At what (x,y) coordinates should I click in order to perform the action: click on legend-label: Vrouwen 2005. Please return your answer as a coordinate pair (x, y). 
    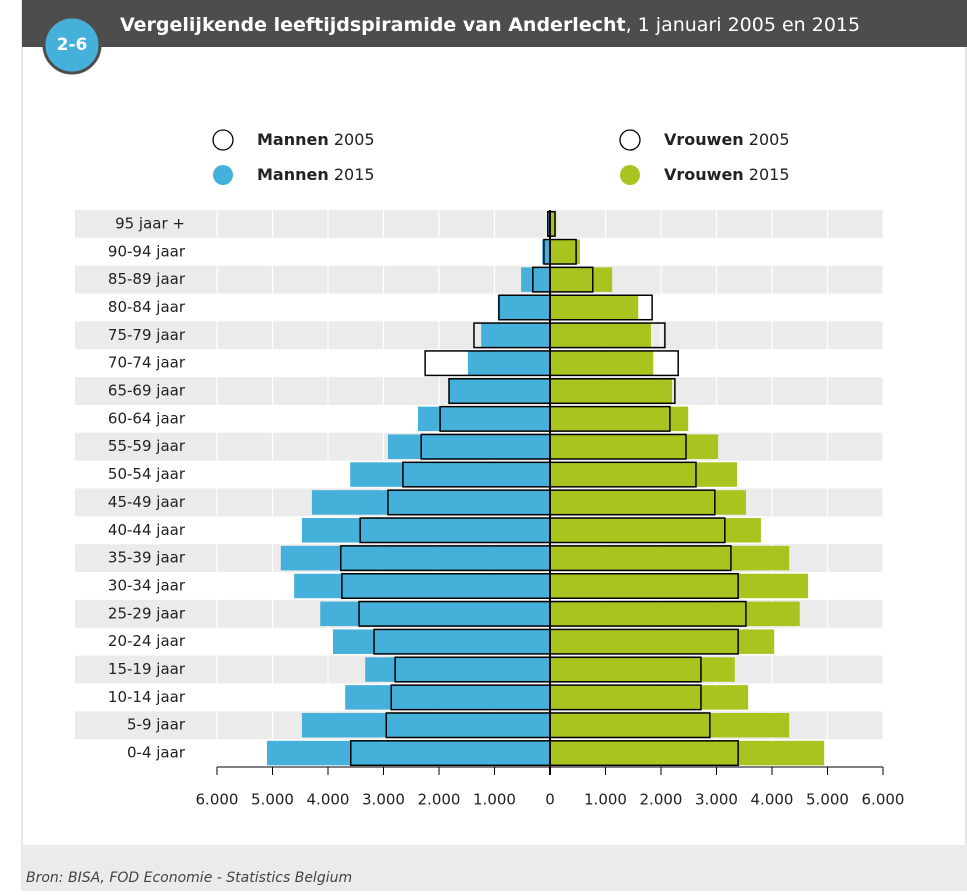
    Looking at the image, I should click on (727, 139).